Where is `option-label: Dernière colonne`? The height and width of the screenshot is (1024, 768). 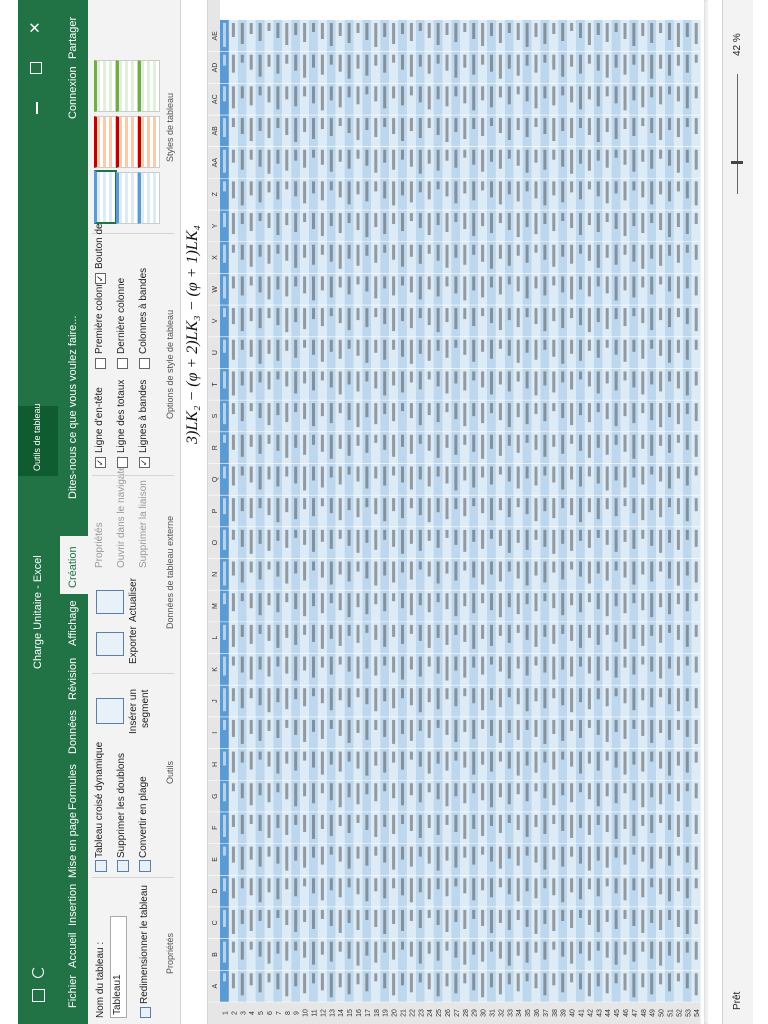 option-label: Dernière colonne is located at coordinates (121, 315).